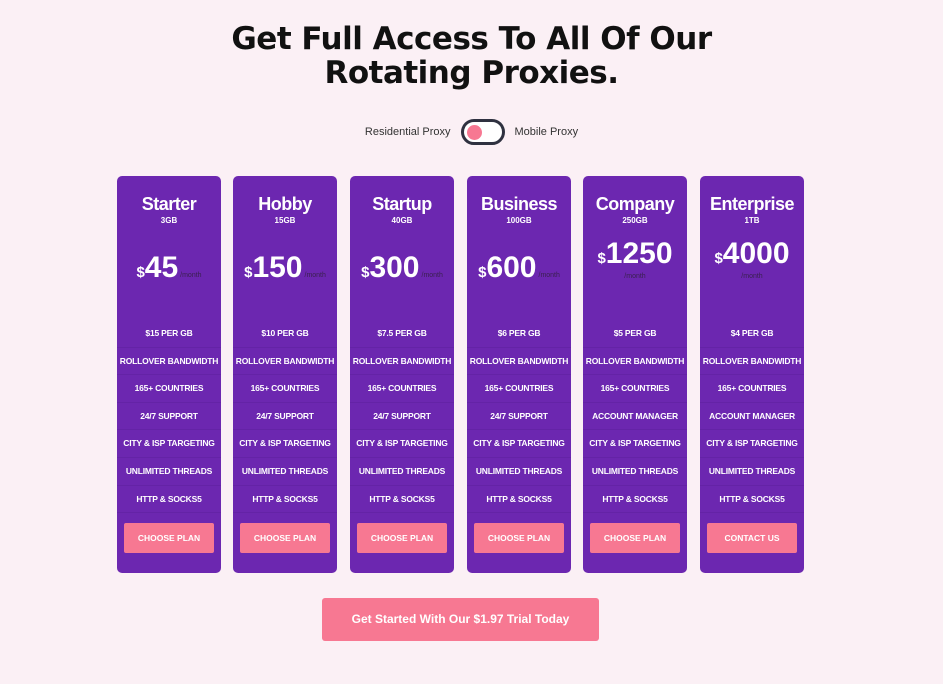 The image size is (943, 684). Describe the element at coordinates (285, 204) in the screenshot. I see `plan-name: Hobby` at that location.